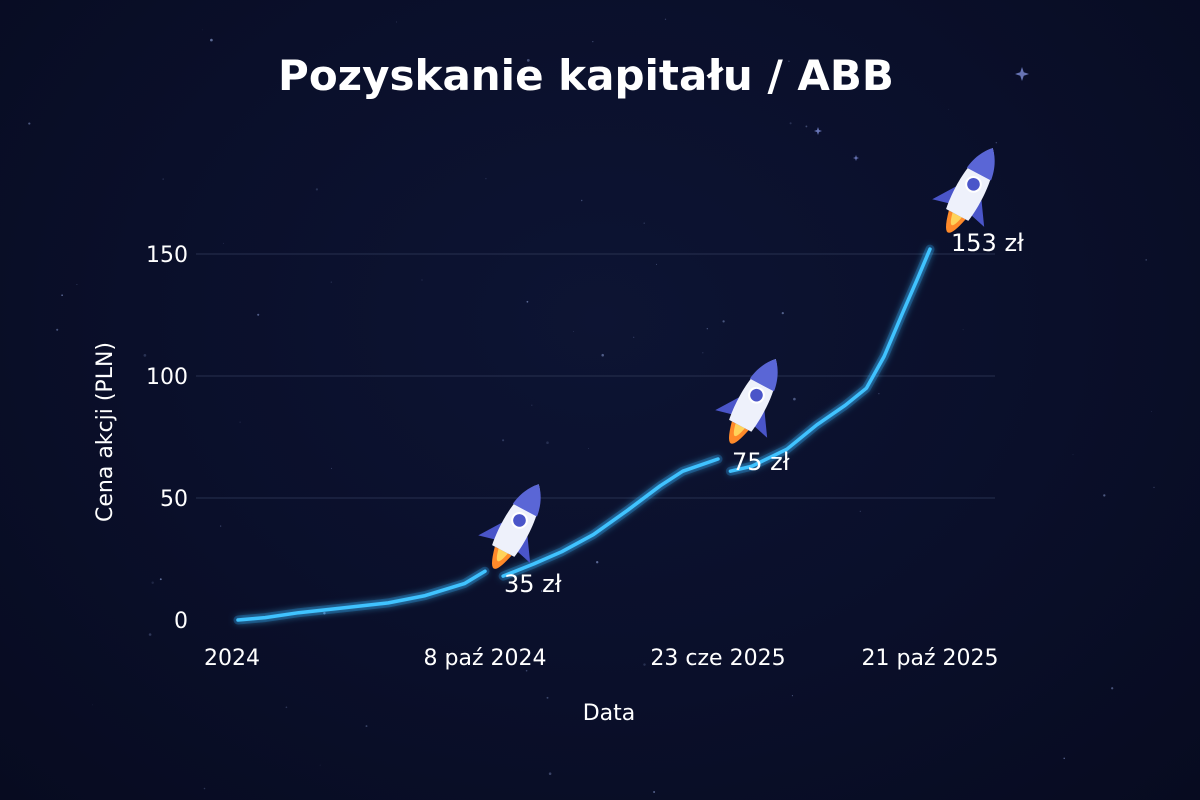  I want to click on data-label: 75 zł, so click(761, 462).